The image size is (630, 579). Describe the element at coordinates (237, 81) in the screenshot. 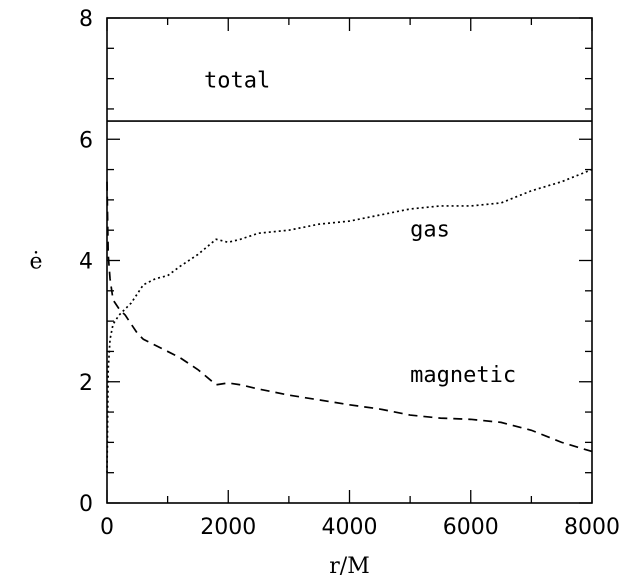

I see `annotation-total: total` at that location.